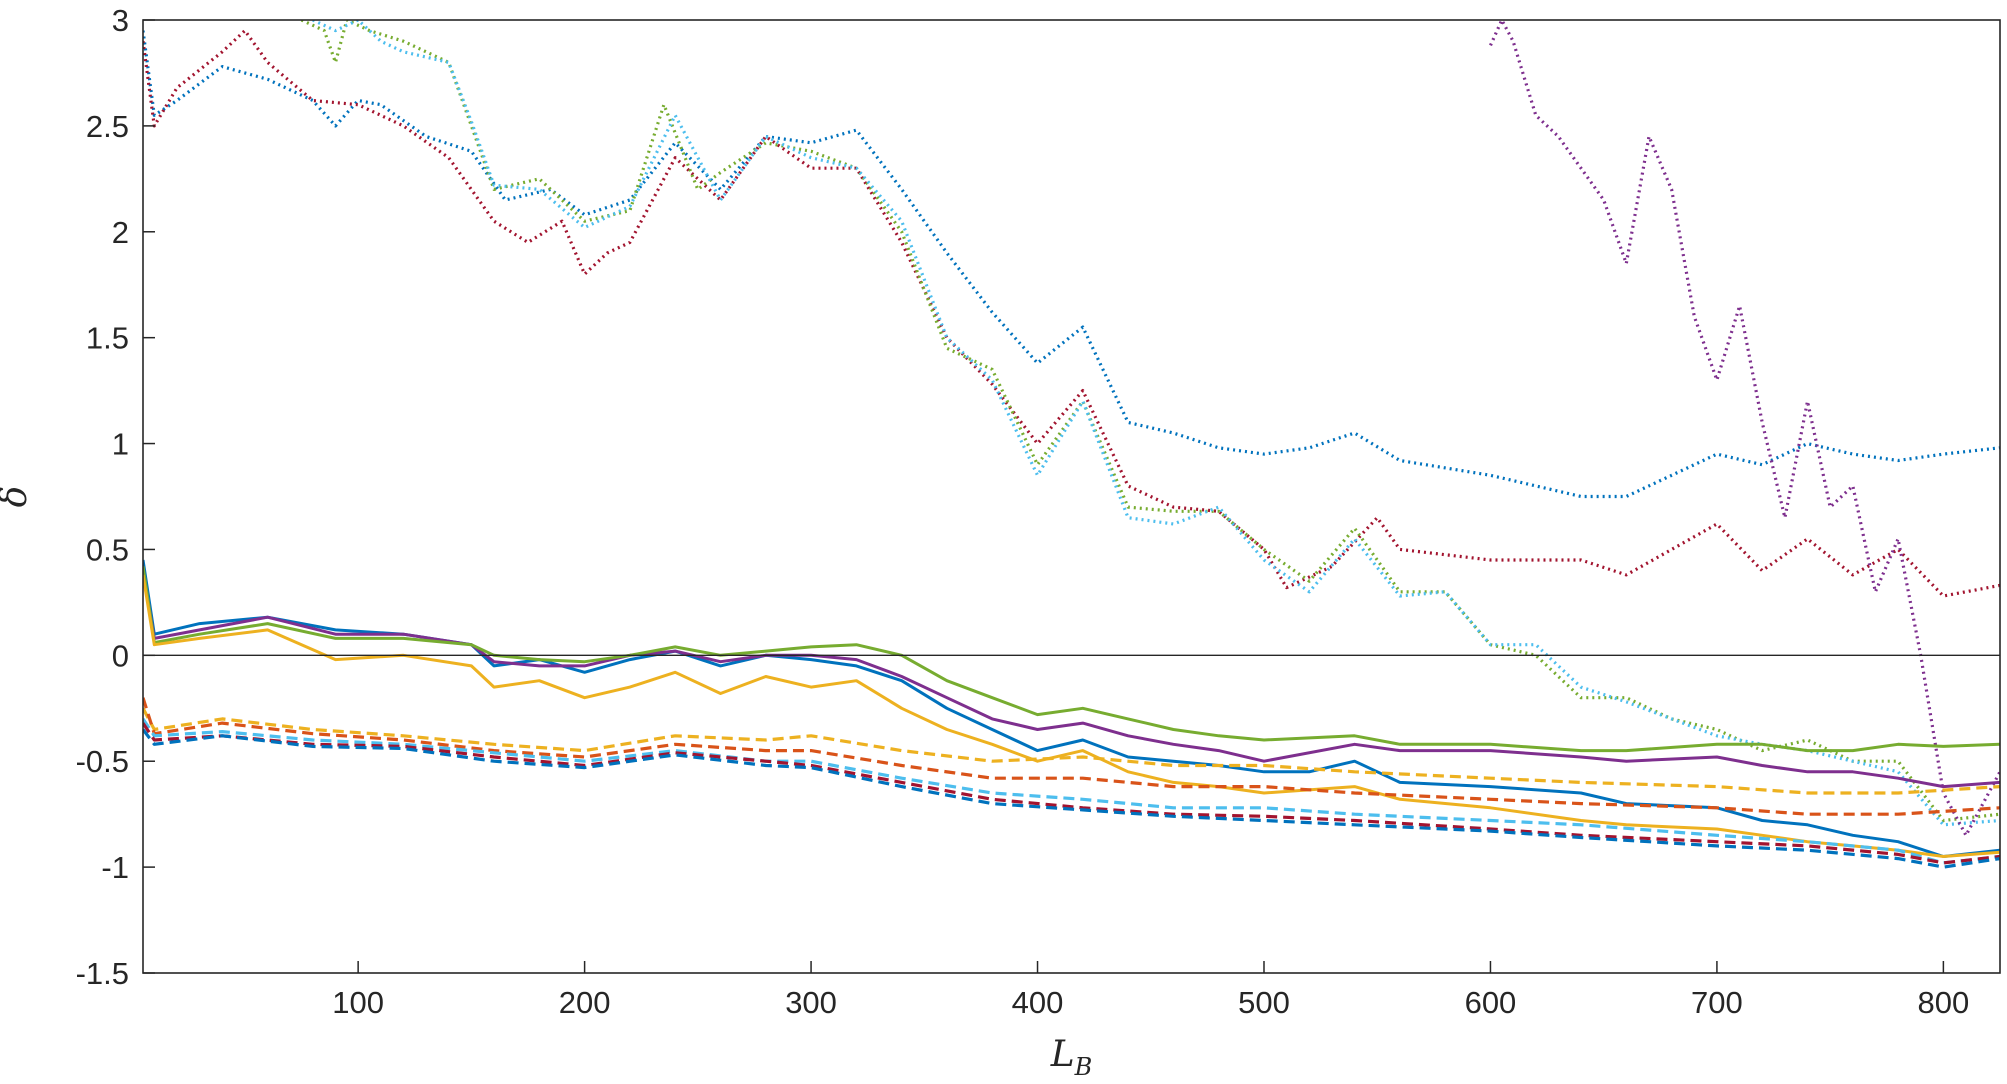 The image size is (2007, 1084). Describe the element at coordinates (120, 655) in the screenshot. I see `y-tick-label-7: 0` at that location.